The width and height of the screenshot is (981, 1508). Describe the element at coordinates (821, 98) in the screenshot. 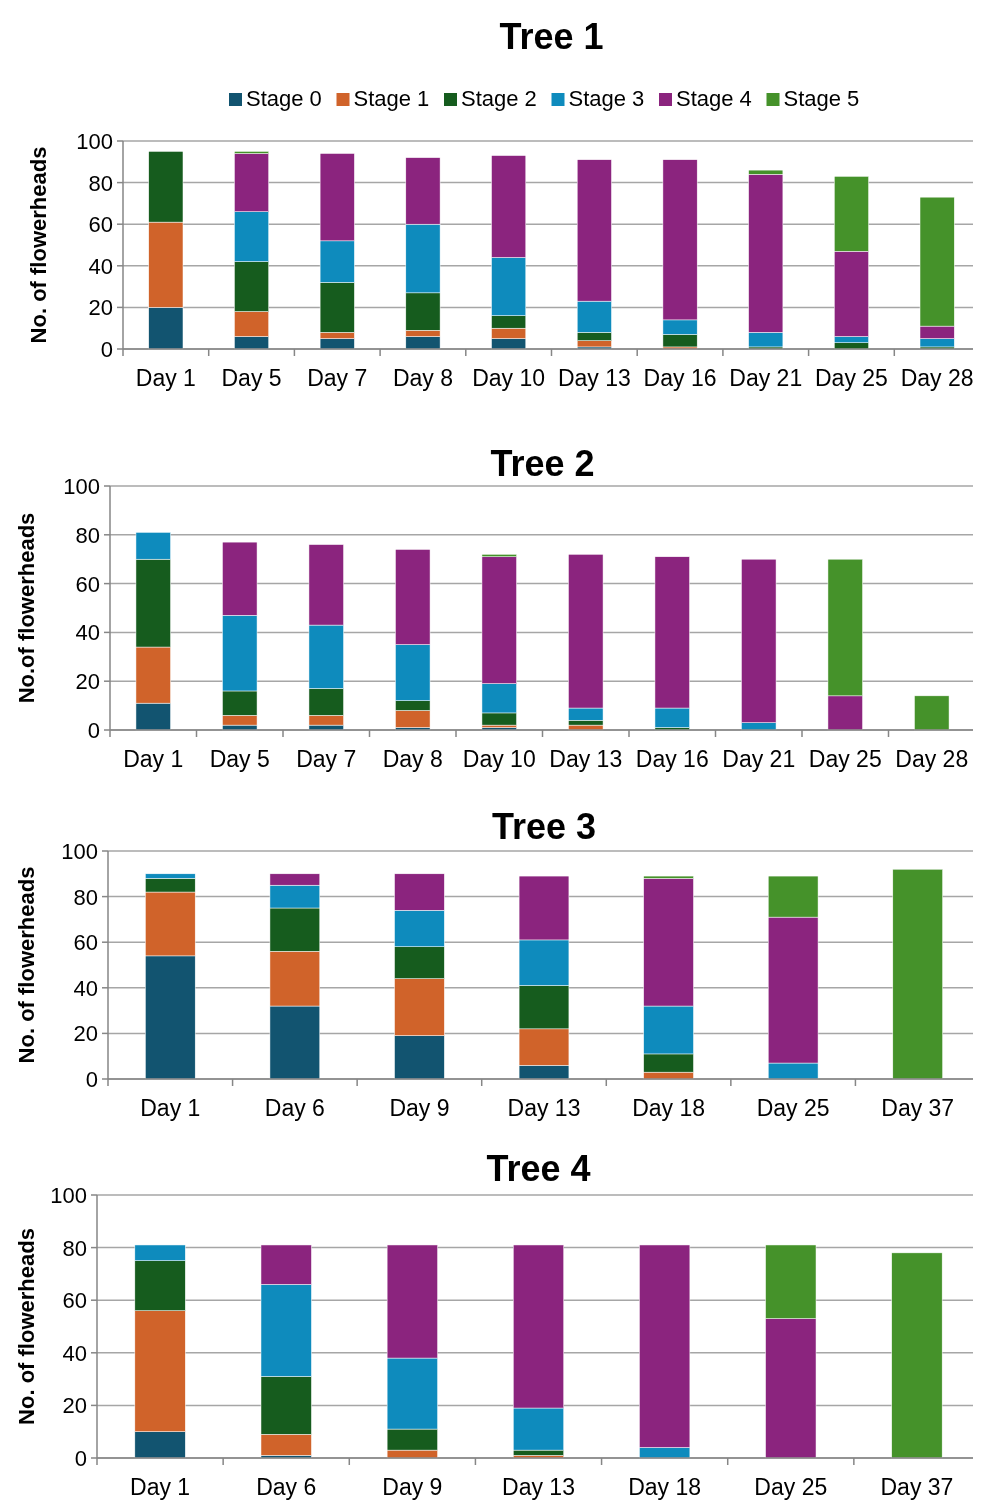

I see `legend-label: Stage 5` at that location.